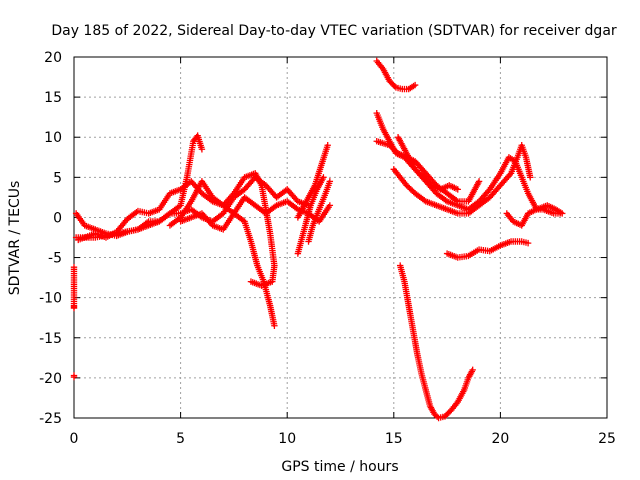 This screenshot has height=480, width=640. I want to click on y-tick-label: 10, so click(53, 138).